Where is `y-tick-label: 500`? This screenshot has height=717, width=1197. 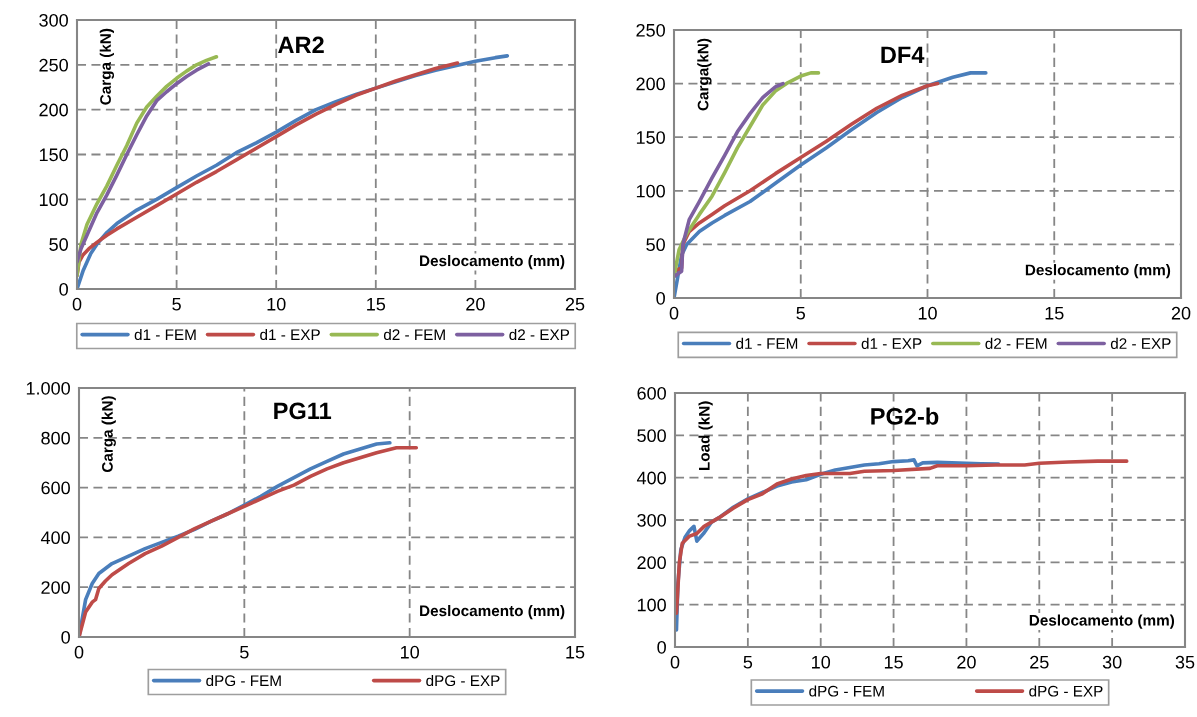
y-tick-label: 500 is located at coordinates (651, 436).